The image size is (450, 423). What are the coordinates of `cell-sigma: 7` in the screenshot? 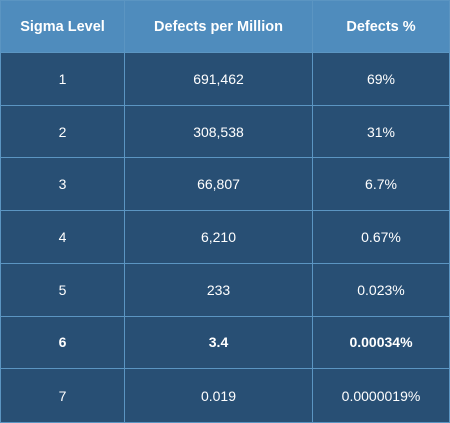 It's located at (63, 395).